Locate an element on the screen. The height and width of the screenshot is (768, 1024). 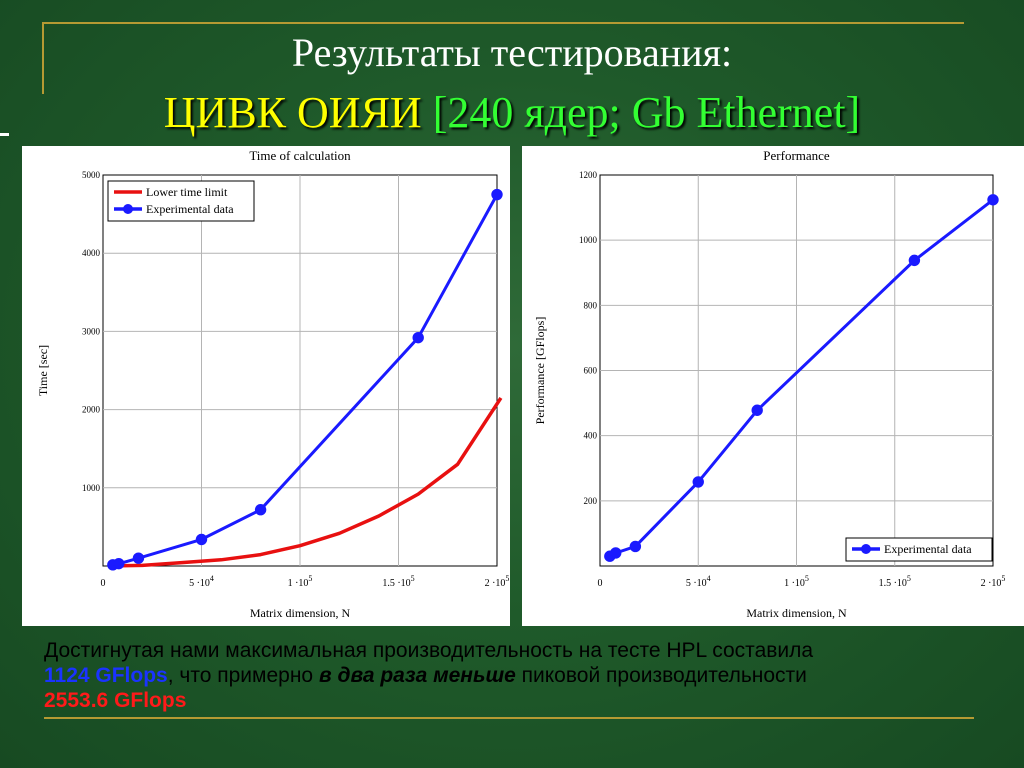
y-tick-label: 400 is located at coordinates (591, 436).